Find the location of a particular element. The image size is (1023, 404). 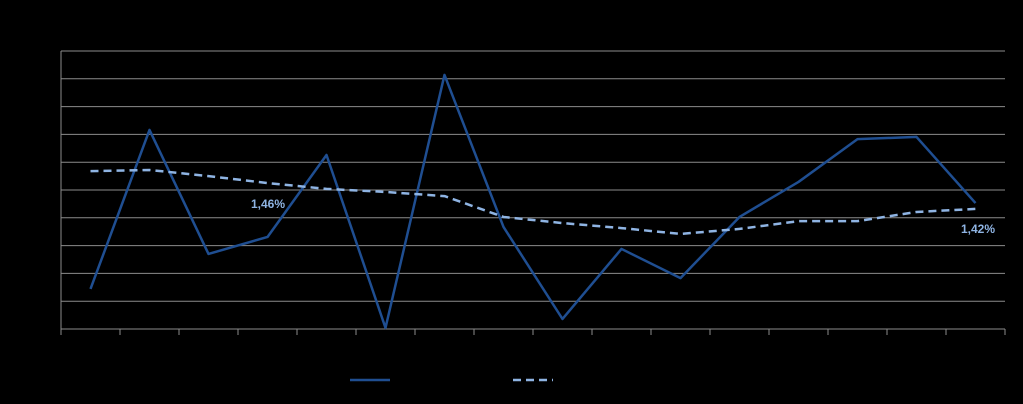

annotation: 1,46% is located at coordinates (268, 204).